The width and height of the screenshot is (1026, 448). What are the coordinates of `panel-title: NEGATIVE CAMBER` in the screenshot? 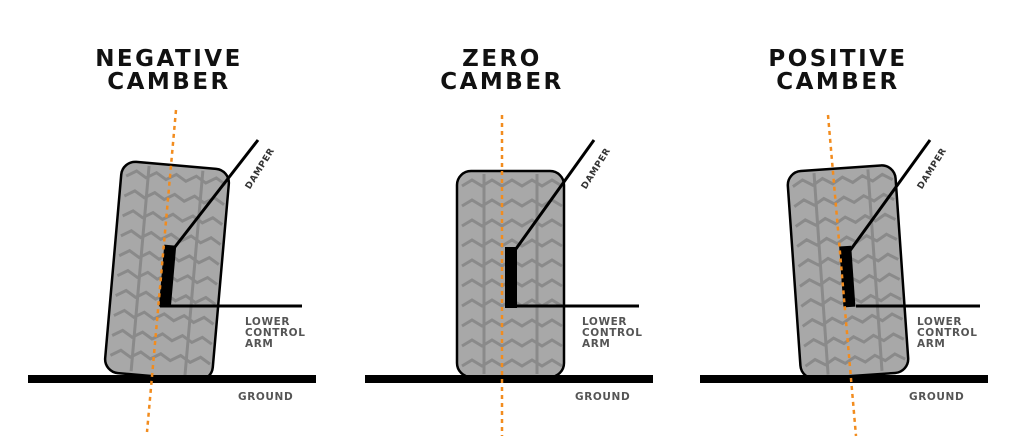 It's located at (170, 71).